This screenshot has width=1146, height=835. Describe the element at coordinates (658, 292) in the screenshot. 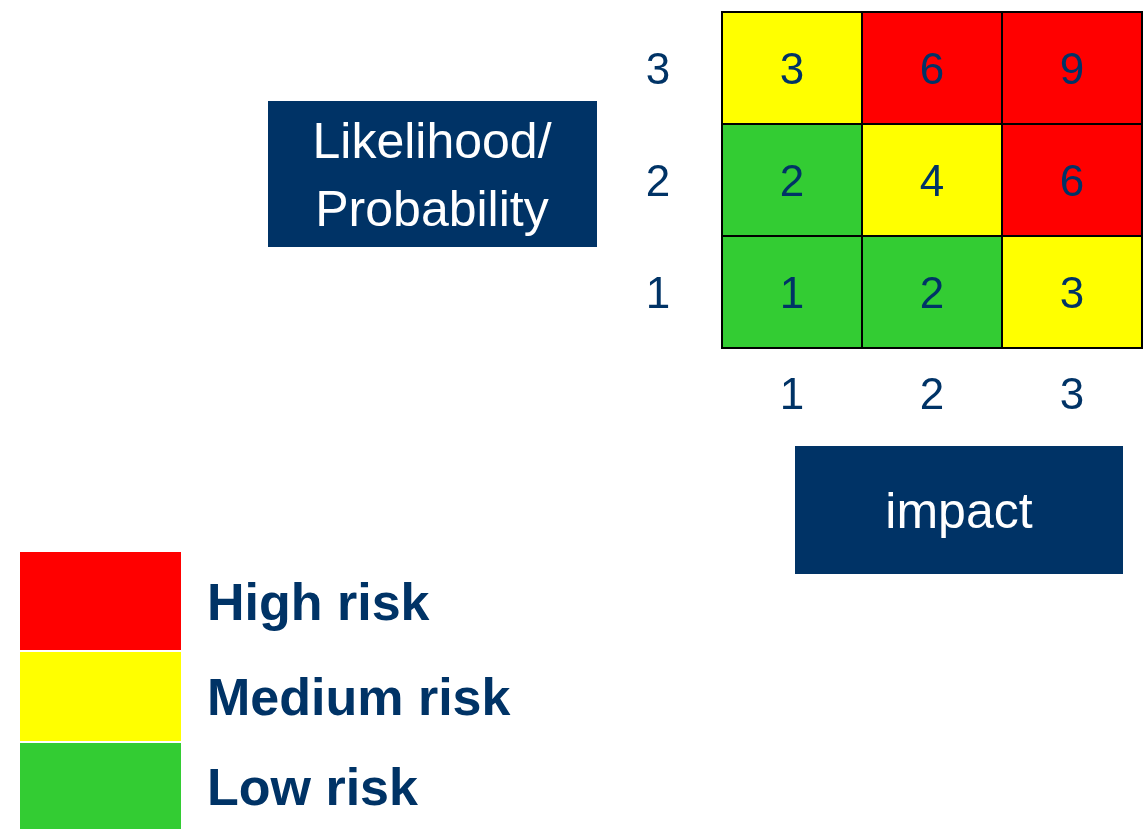

I see `y-tick-label: 1` at that location.